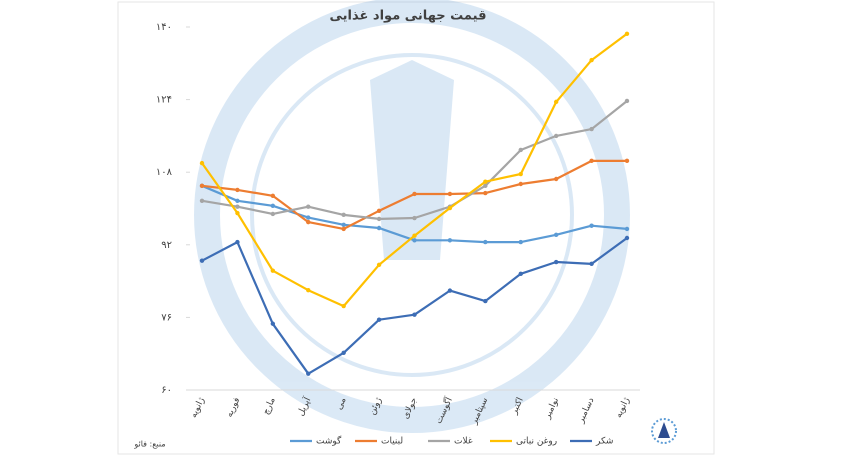 The image size is (862, 461). What do you see at coordinates (392, 442) in the screenshot?
I see `legend-label: لبنیات` at bounding box center [392, 442].